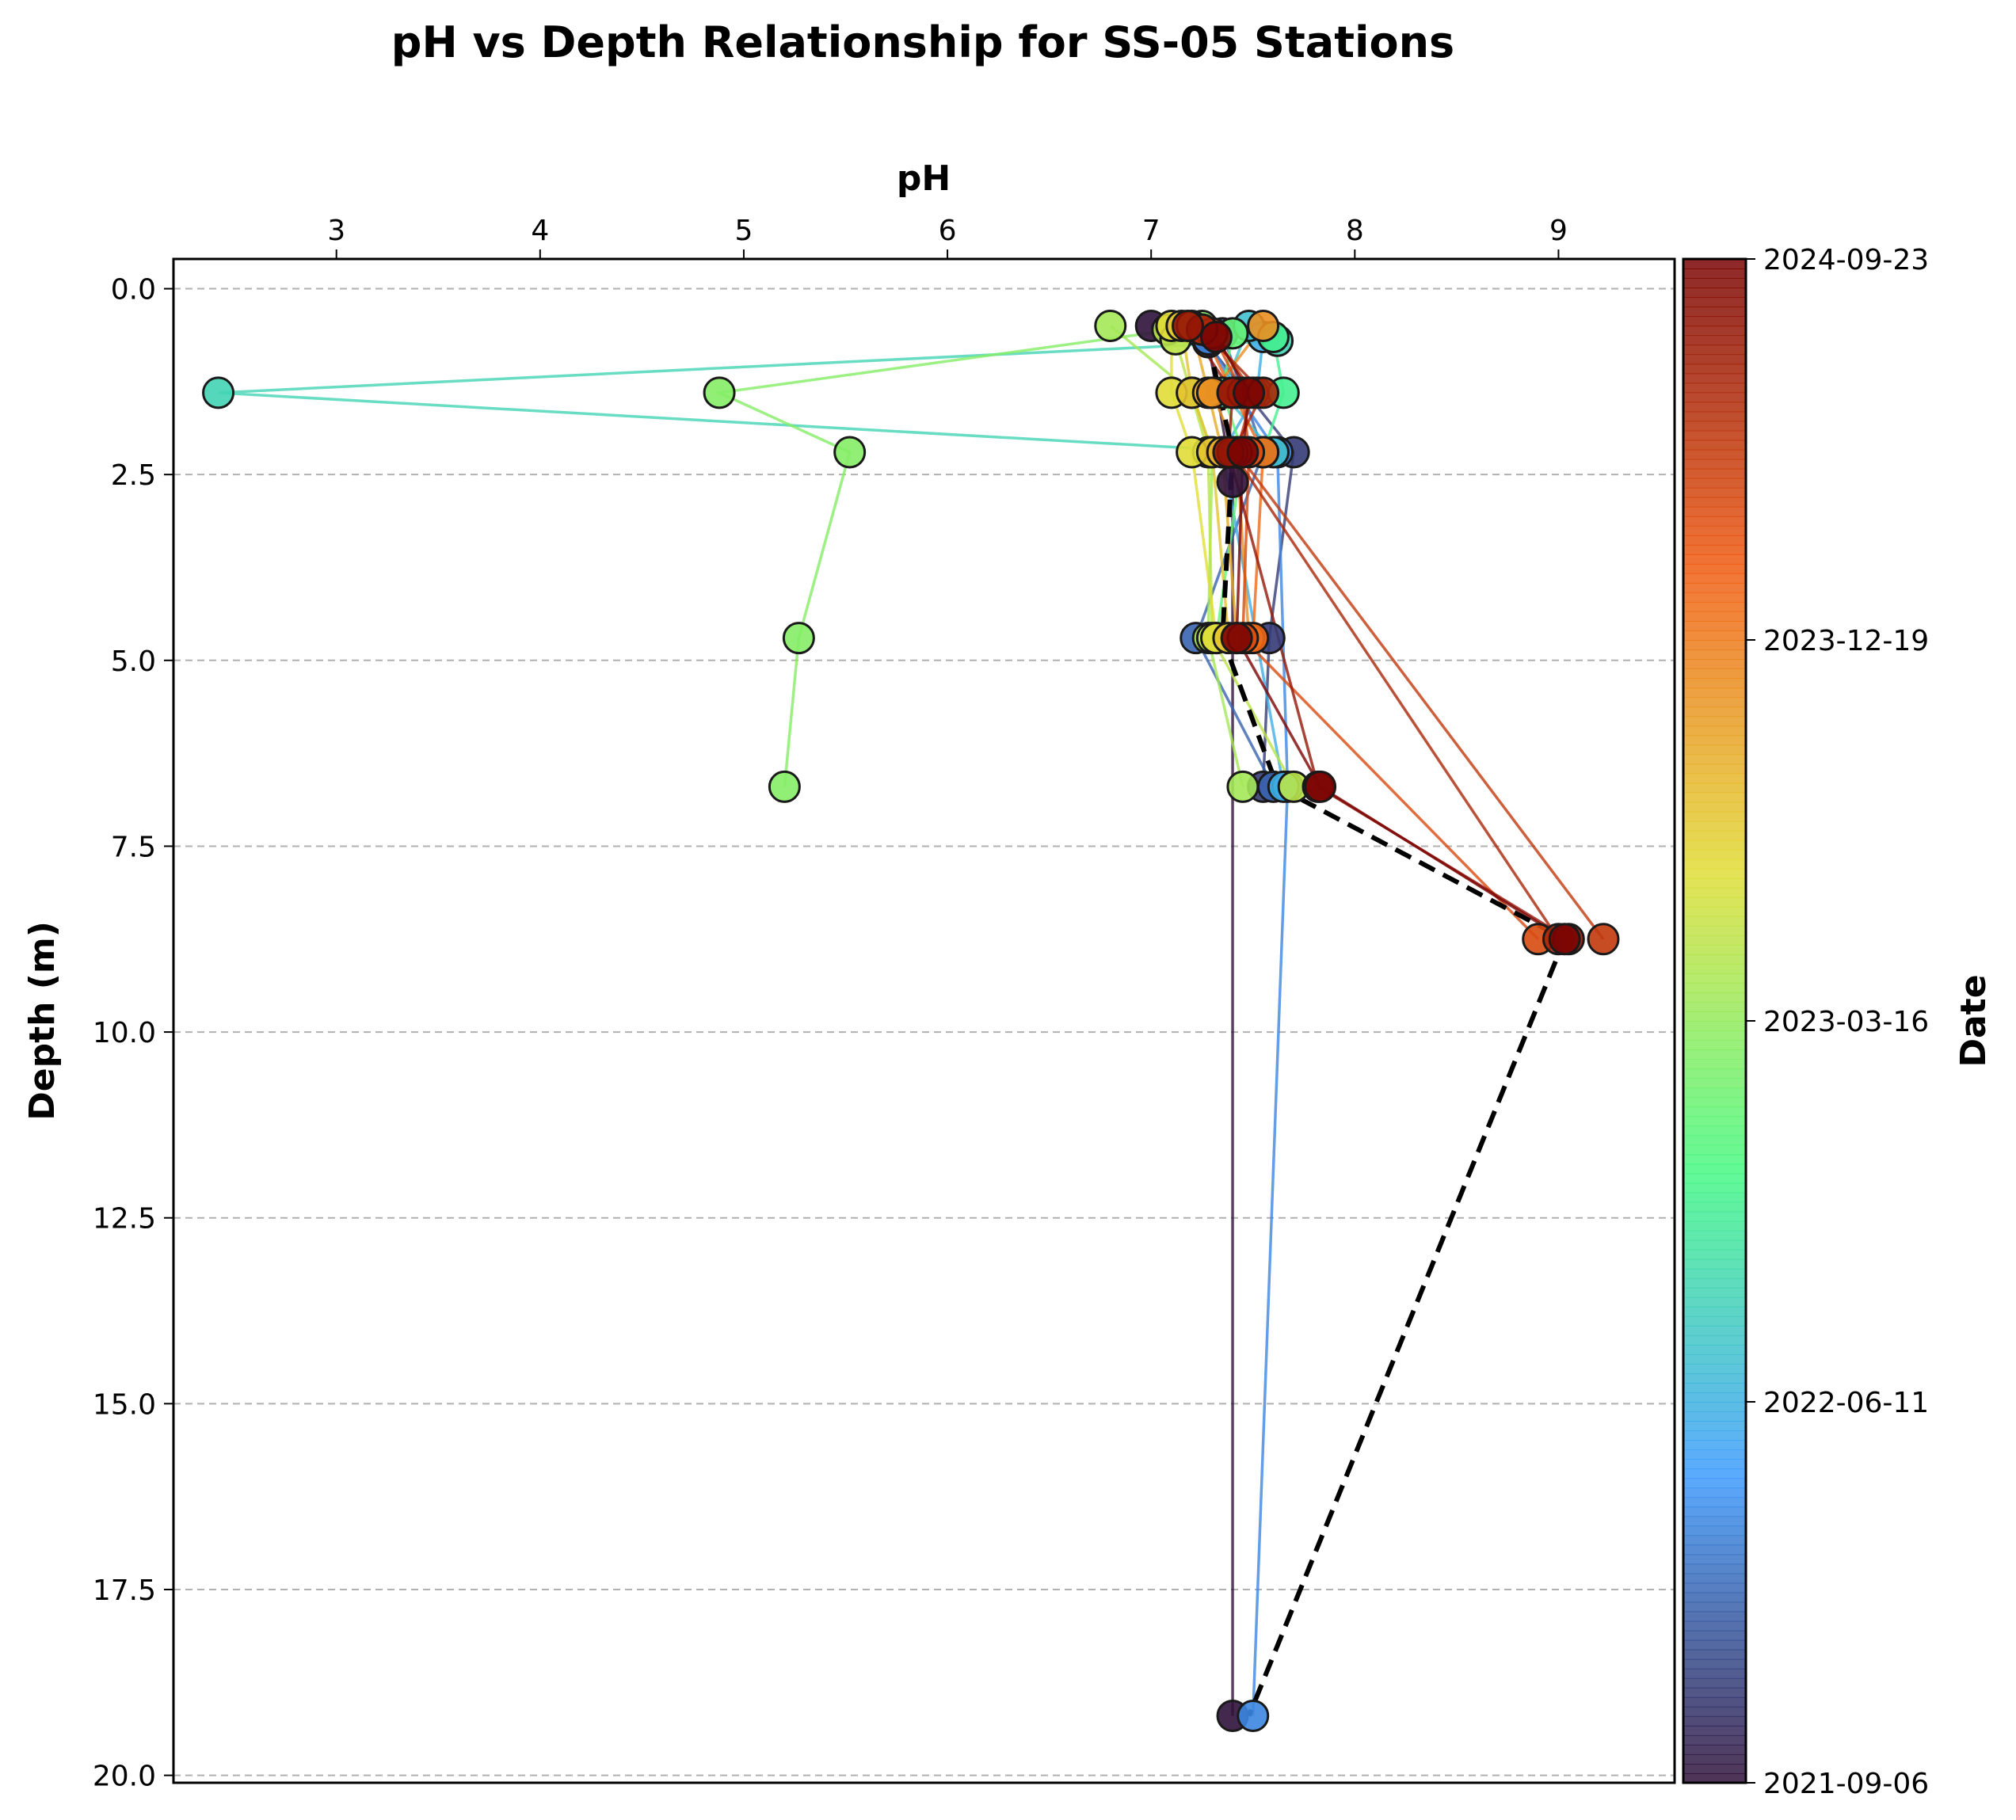  I want to click on x-tick-label: 4, so click(540, 231).